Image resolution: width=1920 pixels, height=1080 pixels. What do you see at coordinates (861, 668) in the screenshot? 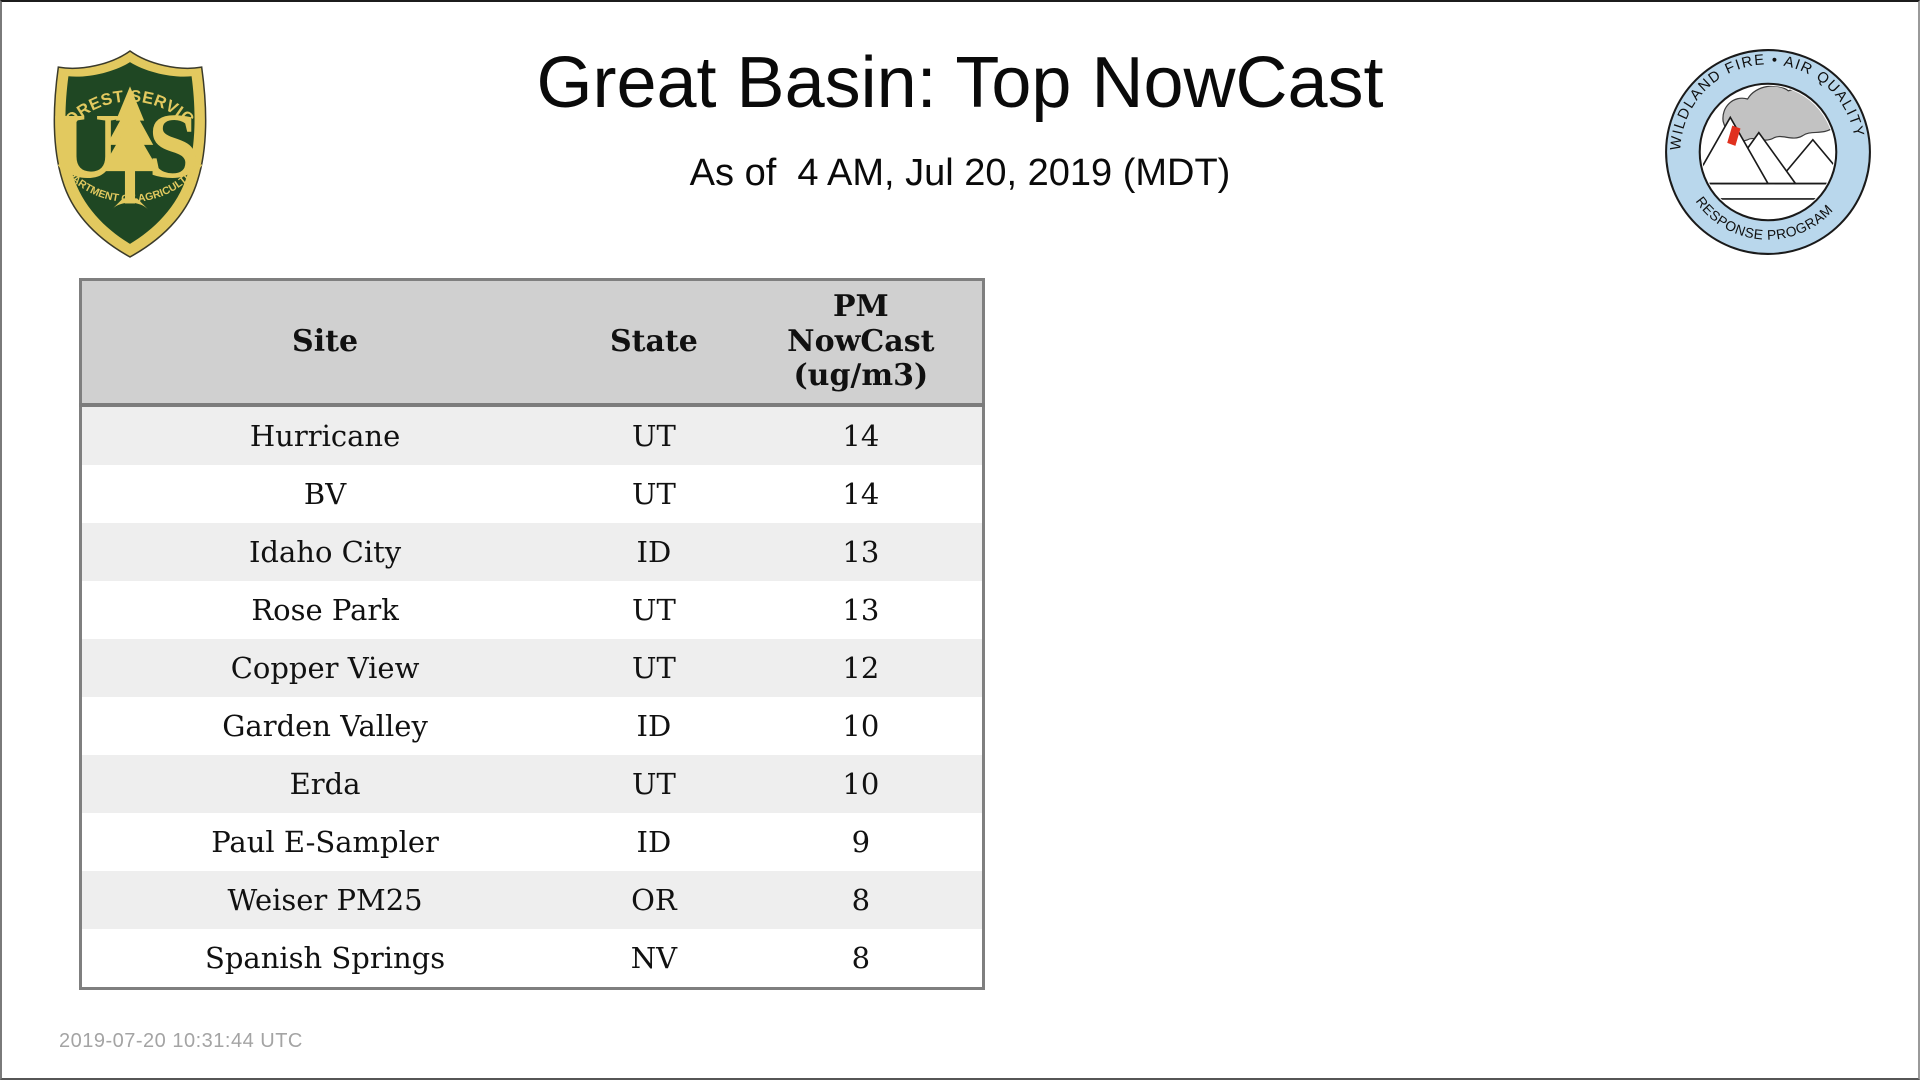
I see `pm-nowcast-cell: 12` at bounding box center [861, 668].